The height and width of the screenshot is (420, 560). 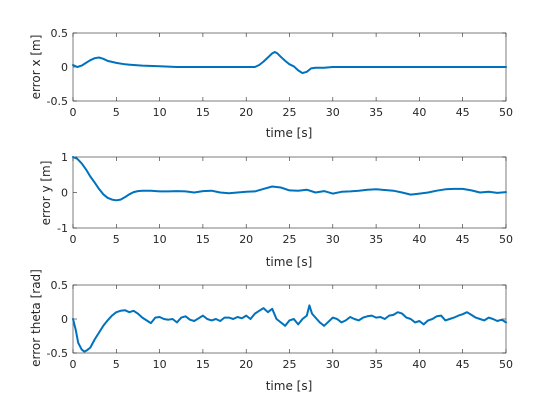 What do you see at coordinates (36, 67) in the screenshot?
I see `ylabel-error-x: error x [m]` at bounding box center [36, 67].